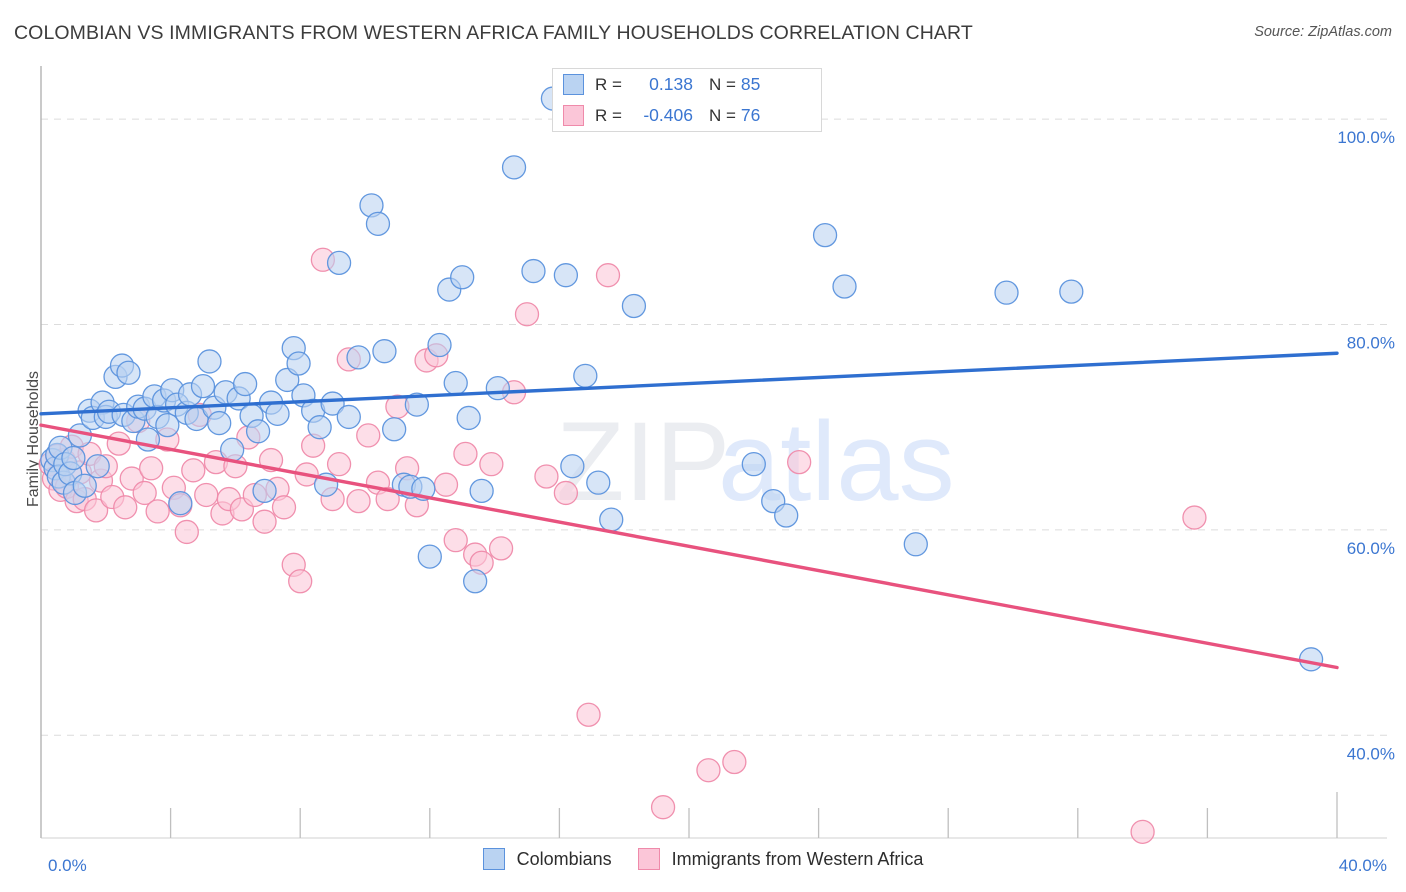 Image resolution: width=1406 pixels, height=892 pixels. I want to click on stats-row-immigrants: R = -0.406 N = 76, so click(687, 115).